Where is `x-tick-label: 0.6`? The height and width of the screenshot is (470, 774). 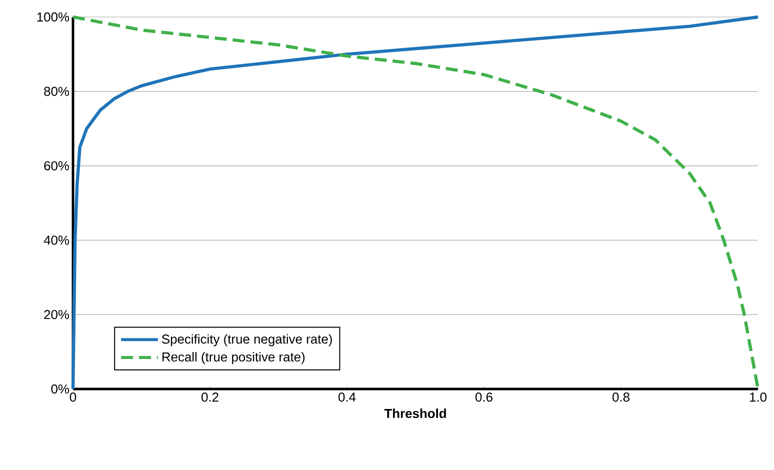
x-tick-label: 0.6 is located at coordinates (484, 397).